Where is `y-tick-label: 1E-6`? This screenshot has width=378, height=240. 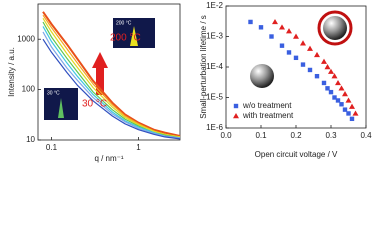
y-tick-label: 1E-6 is located at coordinates (214, 127).